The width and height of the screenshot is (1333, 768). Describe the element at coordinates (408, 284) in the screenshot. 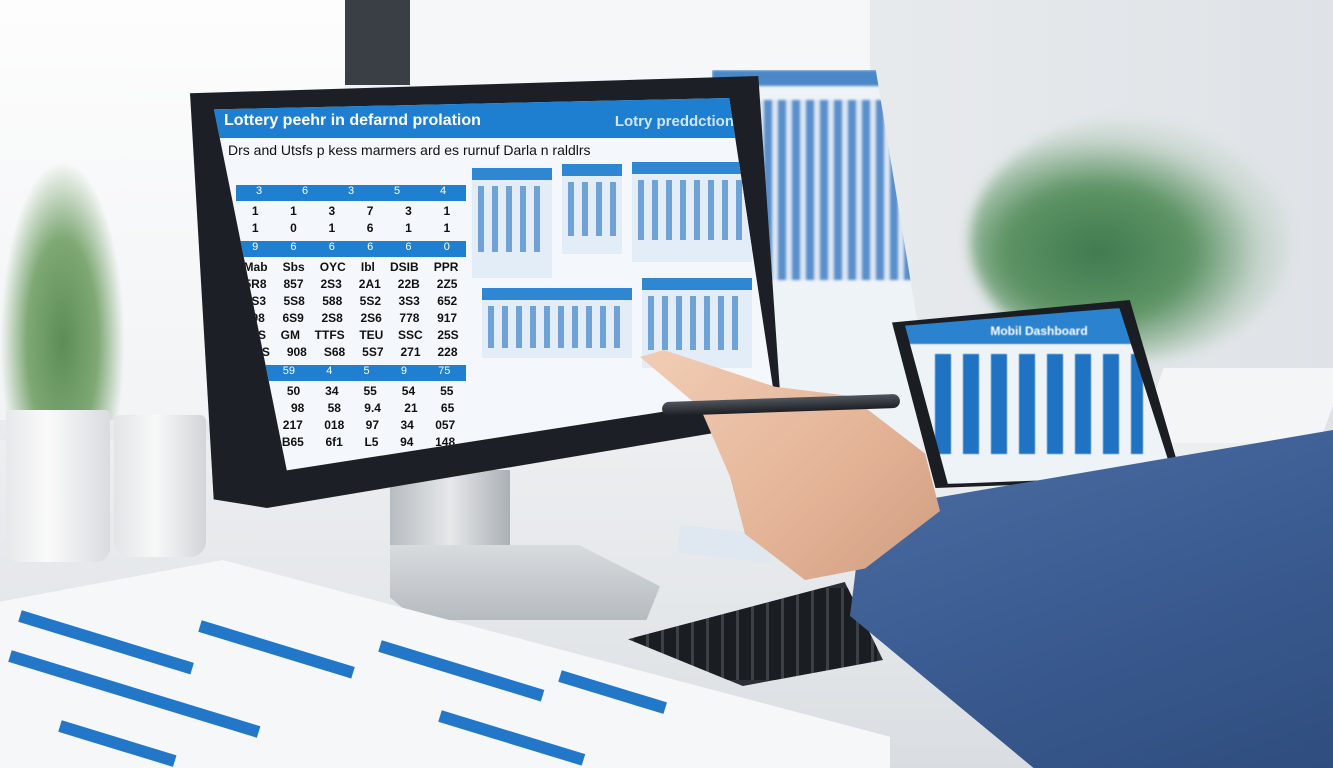

I see `number-cell: 22B` at that location.